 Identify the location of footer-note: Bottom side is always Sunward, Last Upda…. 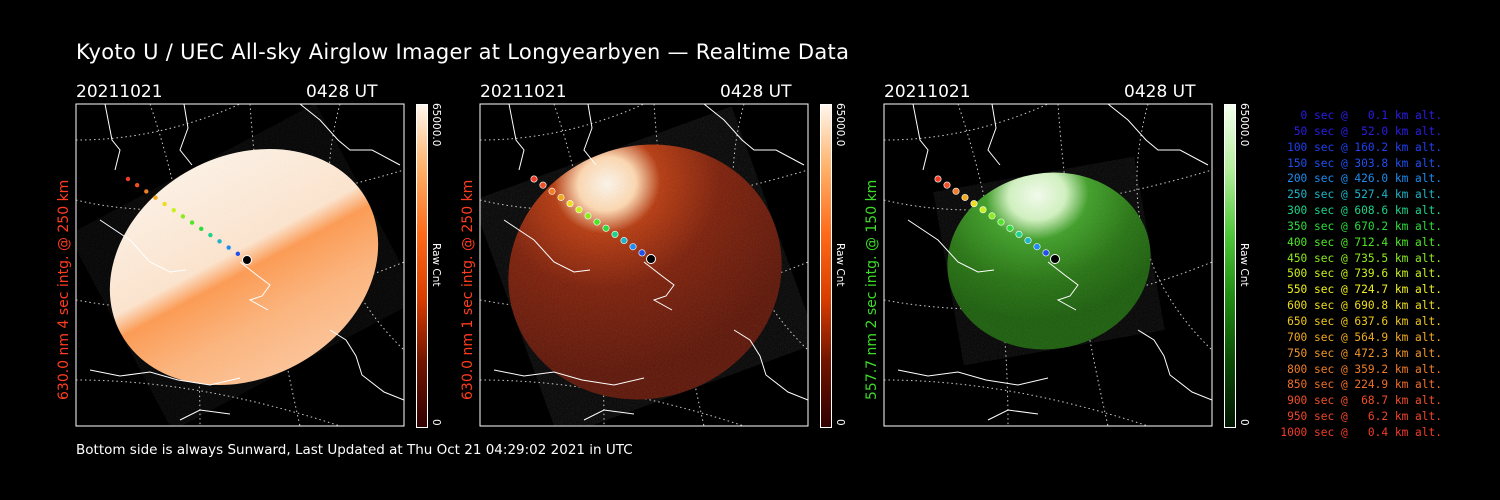
(354, 450).